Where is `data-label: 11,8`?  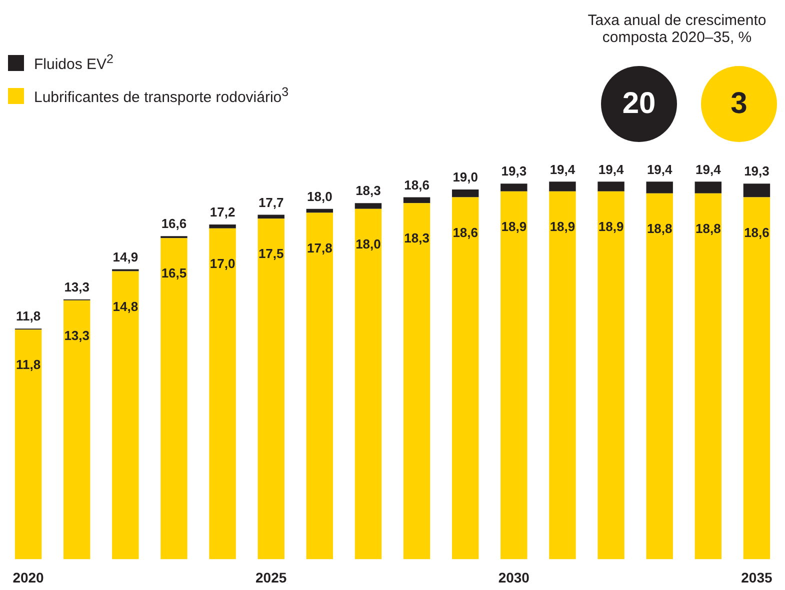 data-label: 11,8 is located at coordinates (28, 364).